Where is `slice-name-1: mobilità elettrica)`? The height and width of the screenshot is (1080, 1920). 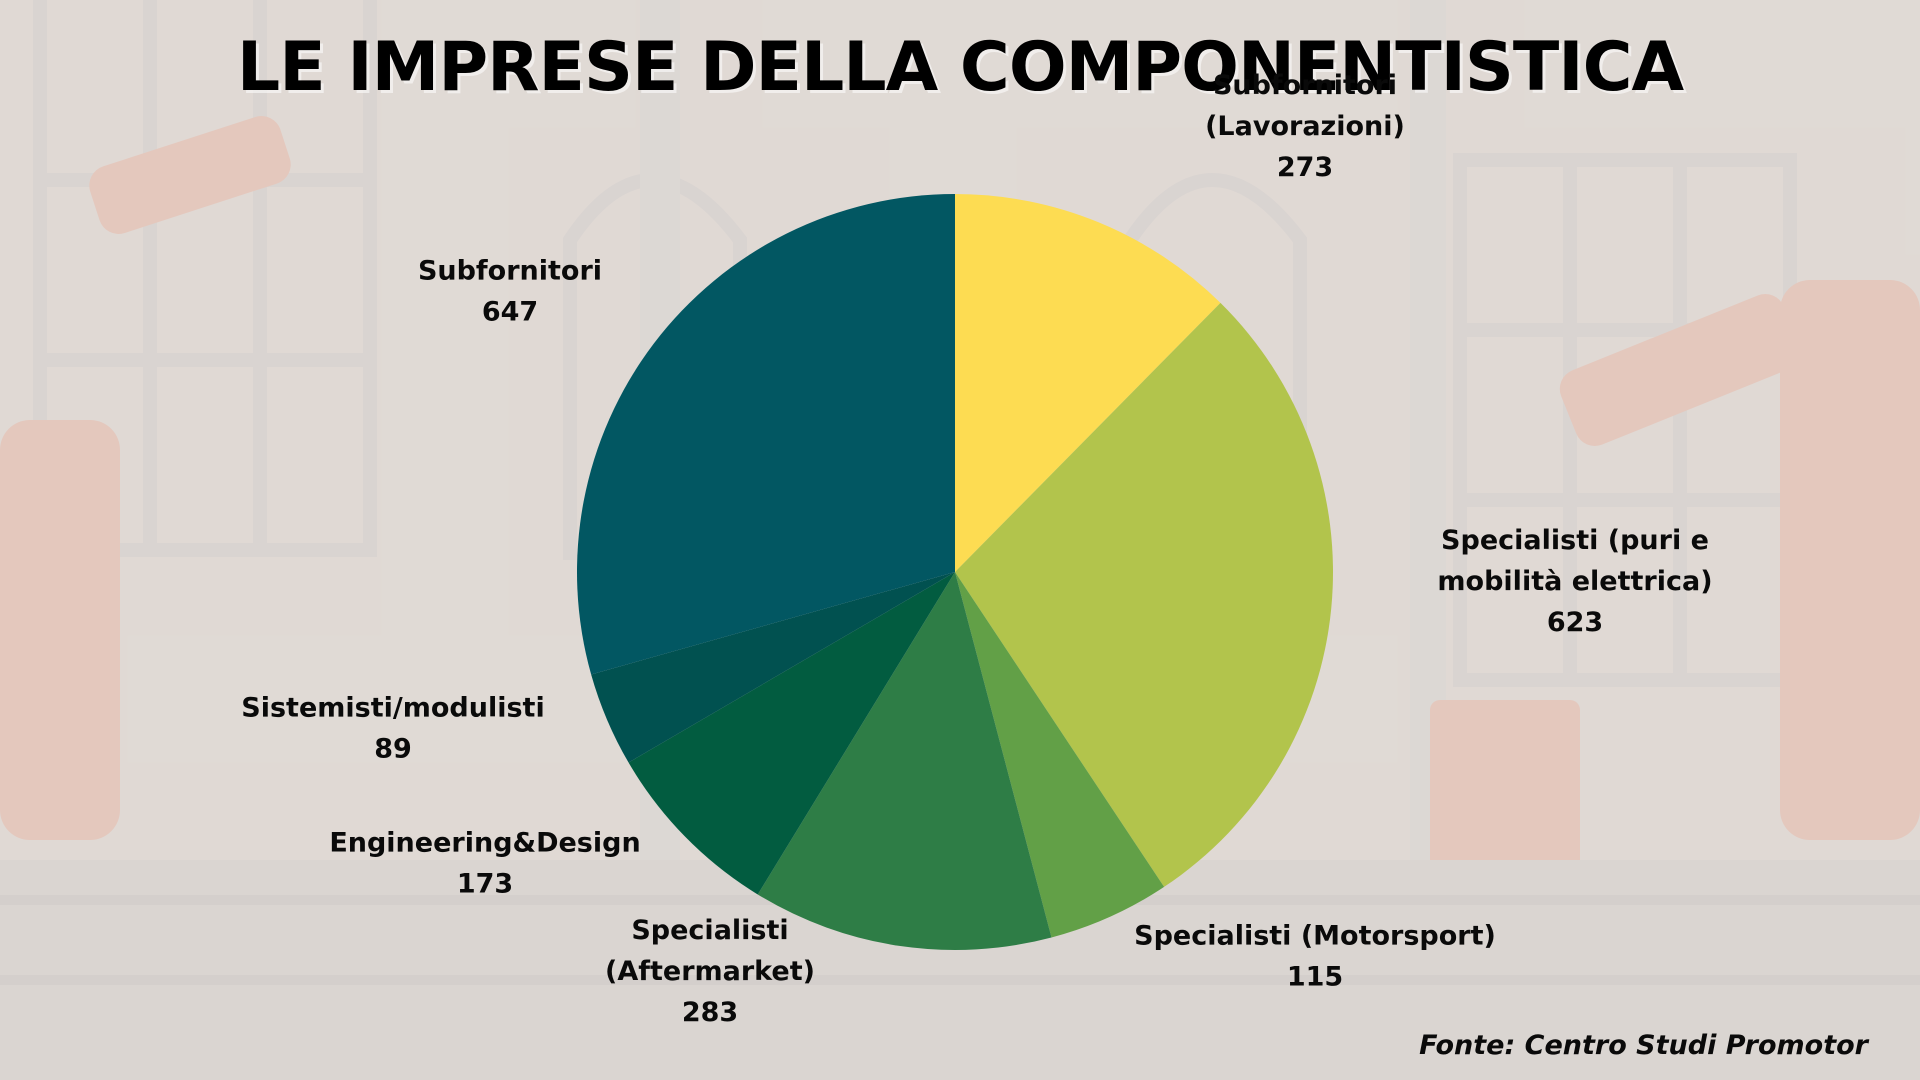 slice-name-1: mobilità elettrica) is located at coordinates (1574, 581).